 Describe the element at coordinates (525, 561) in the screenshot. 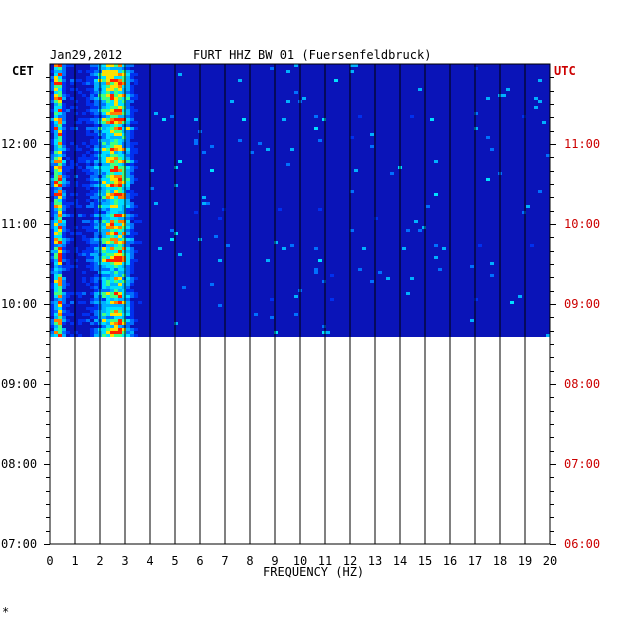

I see `x-tick-label: 19` at that location.